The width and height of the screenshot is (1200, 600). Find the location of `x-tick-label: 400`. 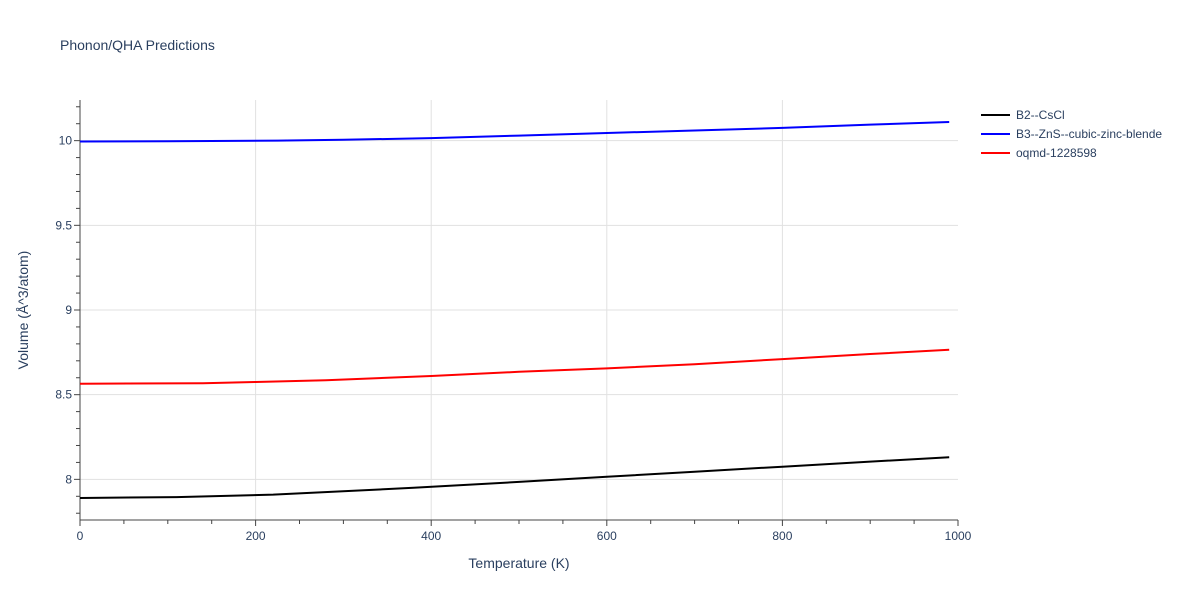

x-tick-label: 400 is located at coordinates (431, 536).